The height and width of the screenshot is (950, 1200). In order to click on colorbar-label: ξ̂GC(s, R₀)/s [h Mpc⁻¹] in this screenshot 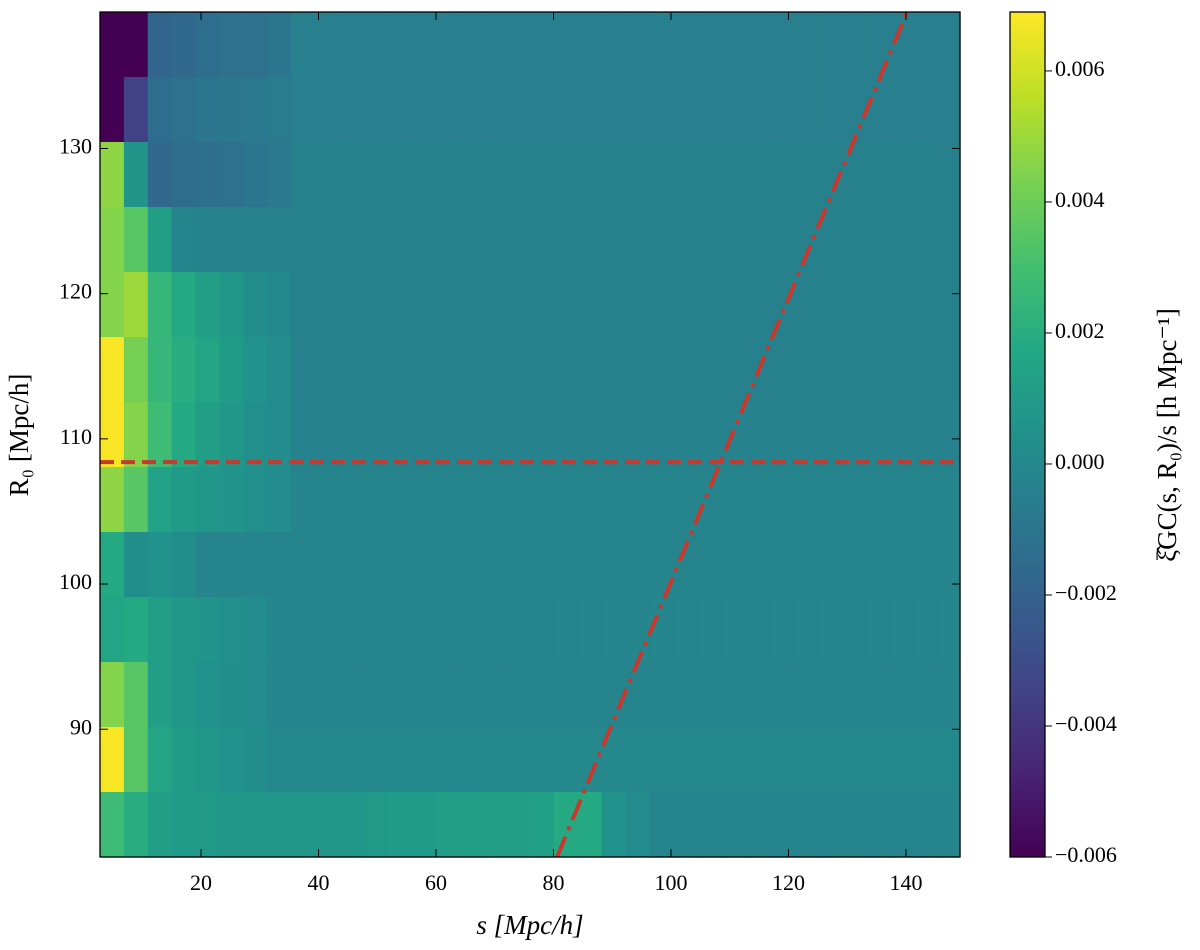, I will do `click(1167, 435)`.